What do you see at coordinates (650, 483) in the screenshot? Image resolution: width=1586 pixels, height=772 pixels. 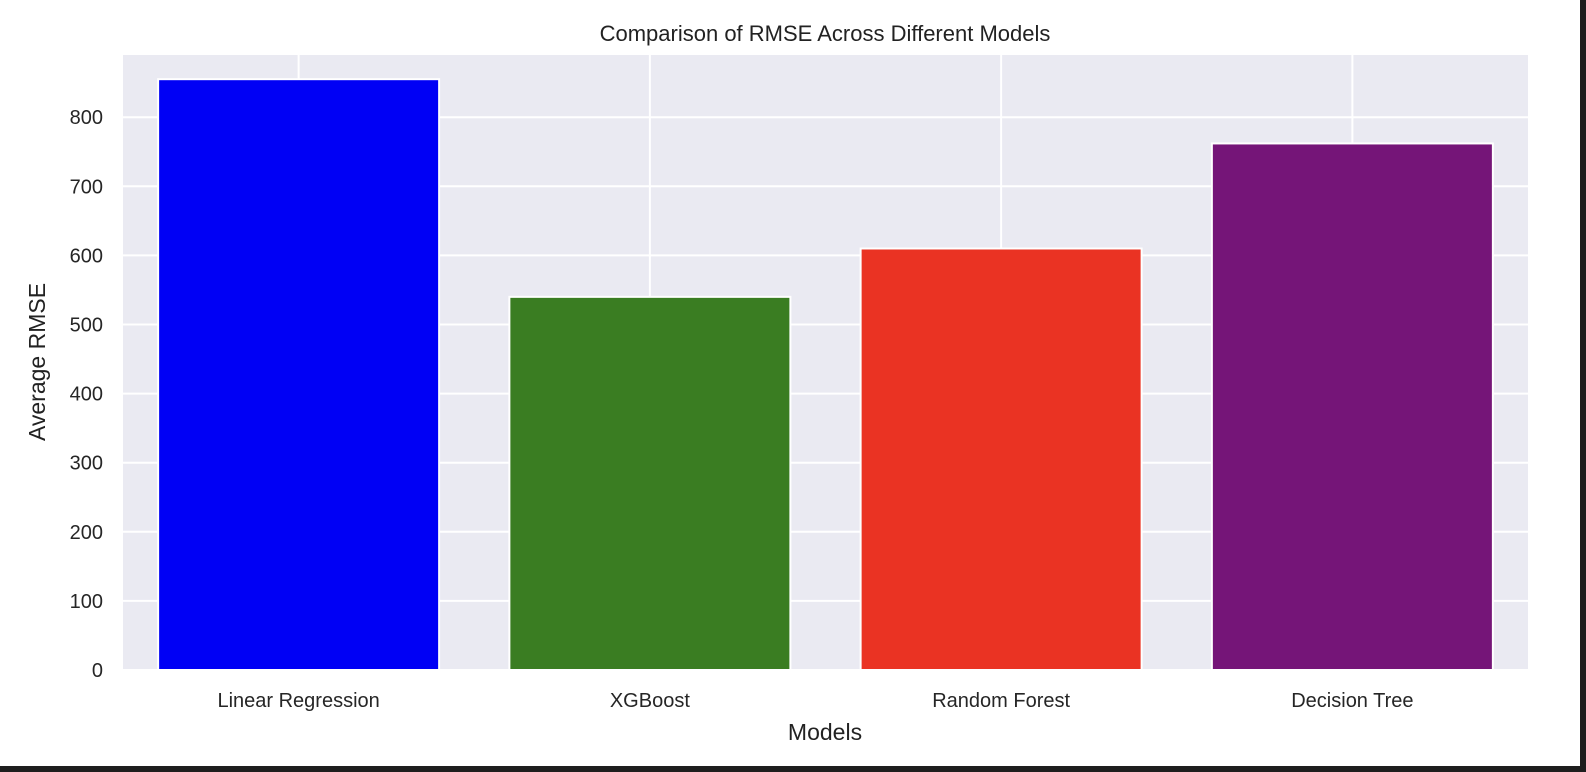 I see `bar-xgboost` at bounding box center [650, 483].